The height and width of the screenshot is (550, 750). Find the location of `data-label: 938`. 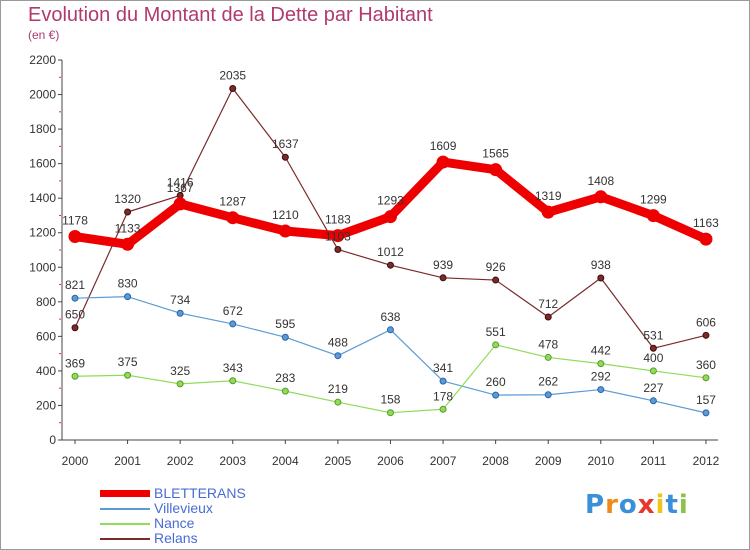

data-label: 938 is located at coordinates (601, 265).